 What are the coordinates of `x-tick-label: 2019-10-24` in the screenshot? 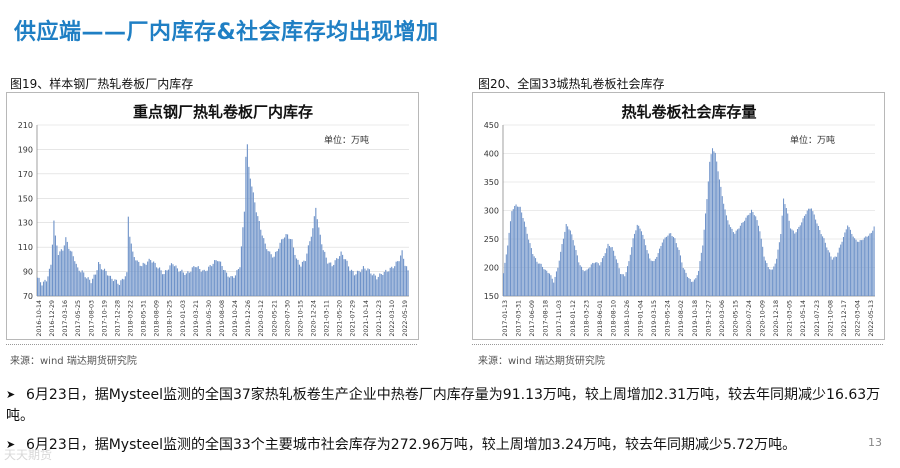 It's located at (235, 318).